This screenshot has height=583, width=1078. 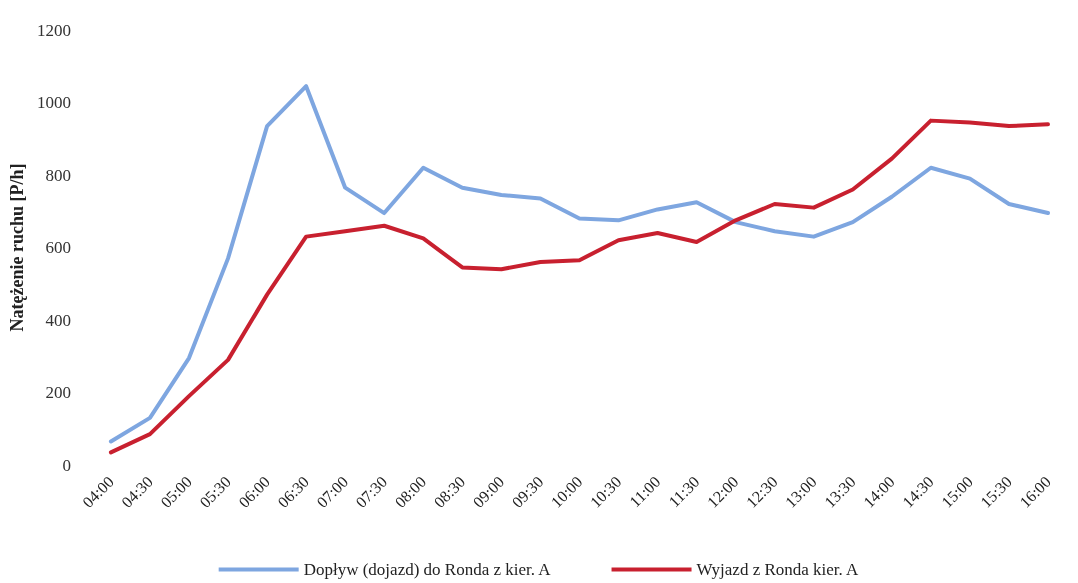 I want to click on y-tick-label: 600, so click(x=58, y=247).